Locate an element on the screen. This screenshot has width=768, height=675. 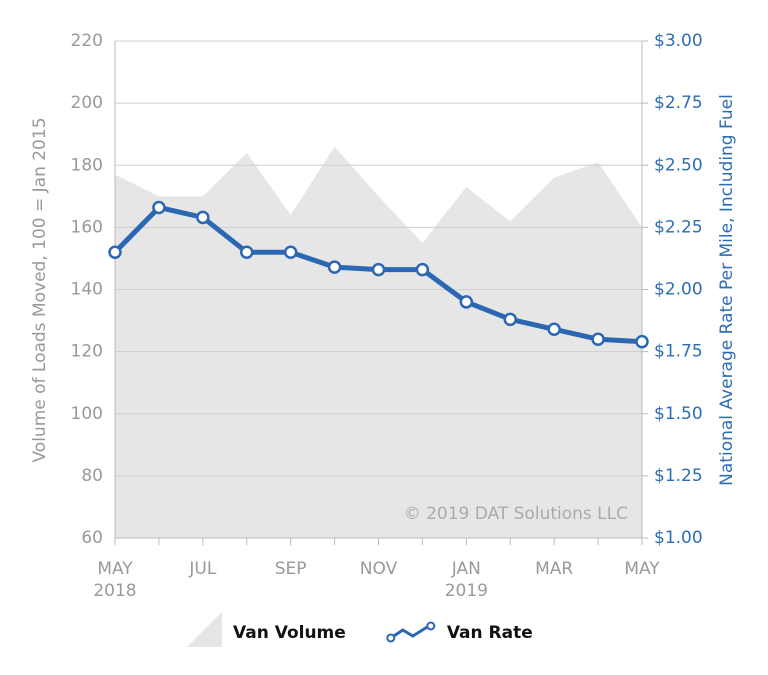
annotation: © 2019 DAT Solutions LLC is located at coordinates (516, 514).